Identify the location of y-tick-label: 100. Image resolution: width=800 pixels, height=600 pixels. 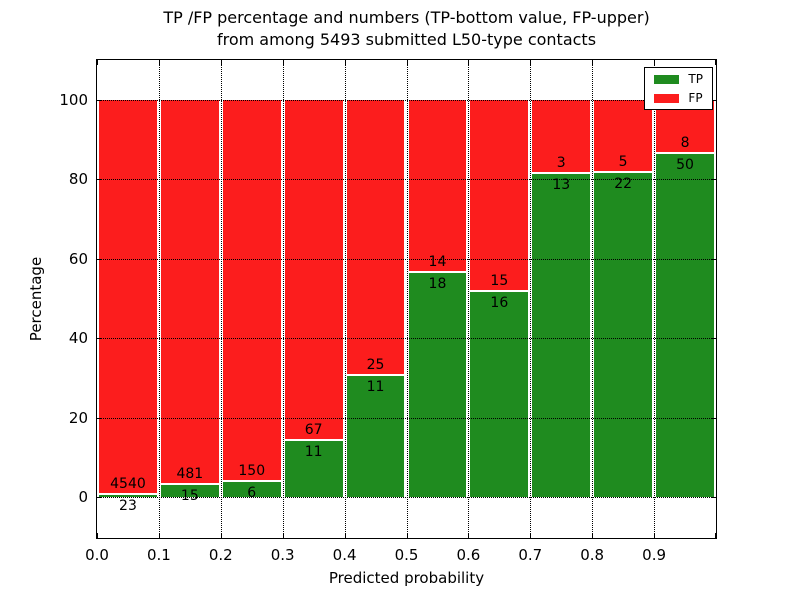
(73, 99).